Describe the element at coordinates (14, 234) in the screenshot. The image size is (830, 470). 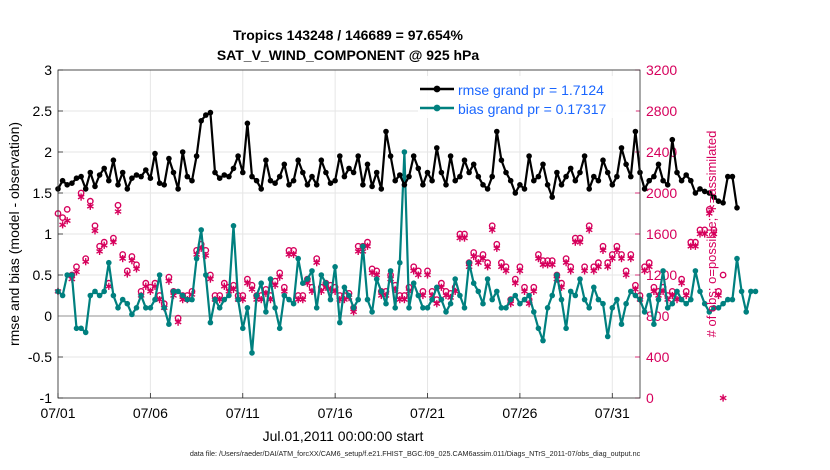
I see `y-axis-left-label: rmse and bias (model - observation)` at that location.